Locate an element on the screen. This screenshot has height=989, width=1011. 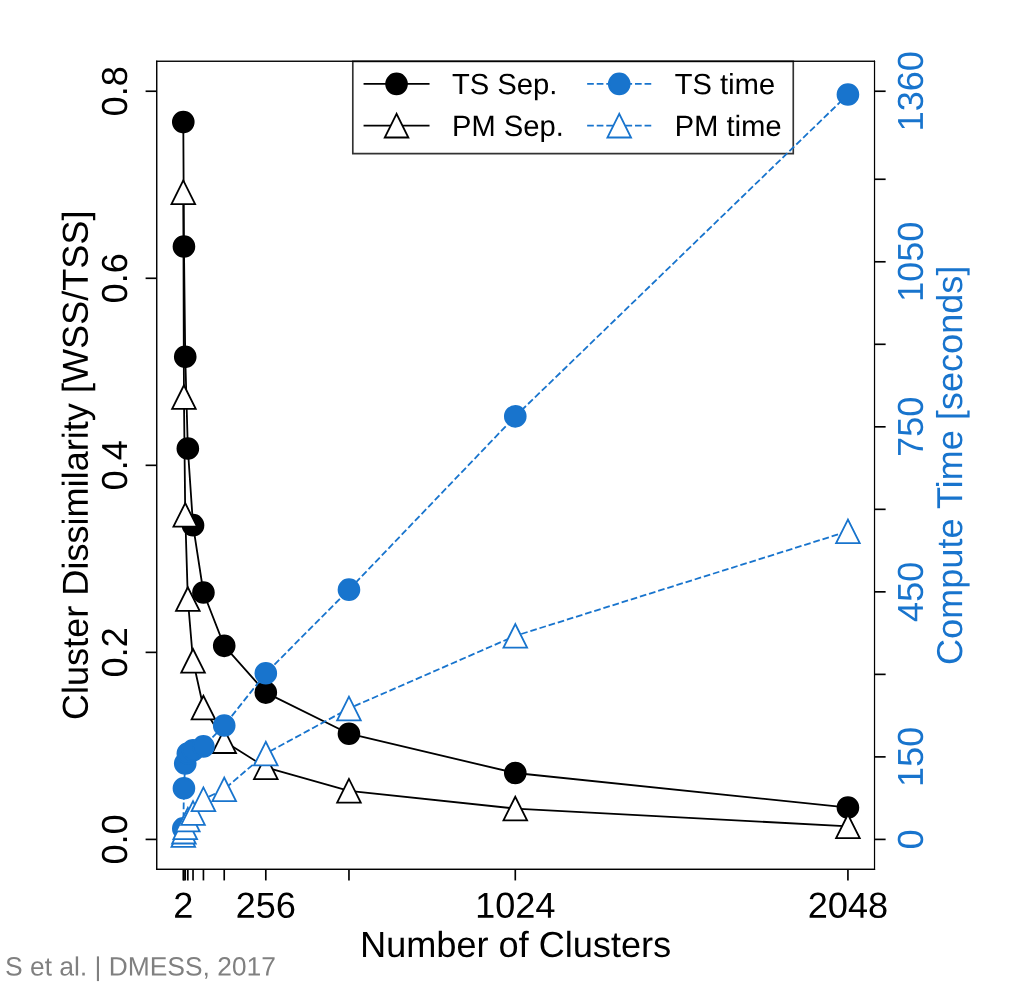
legend-label: TS time is located at coordinates (724, 83).